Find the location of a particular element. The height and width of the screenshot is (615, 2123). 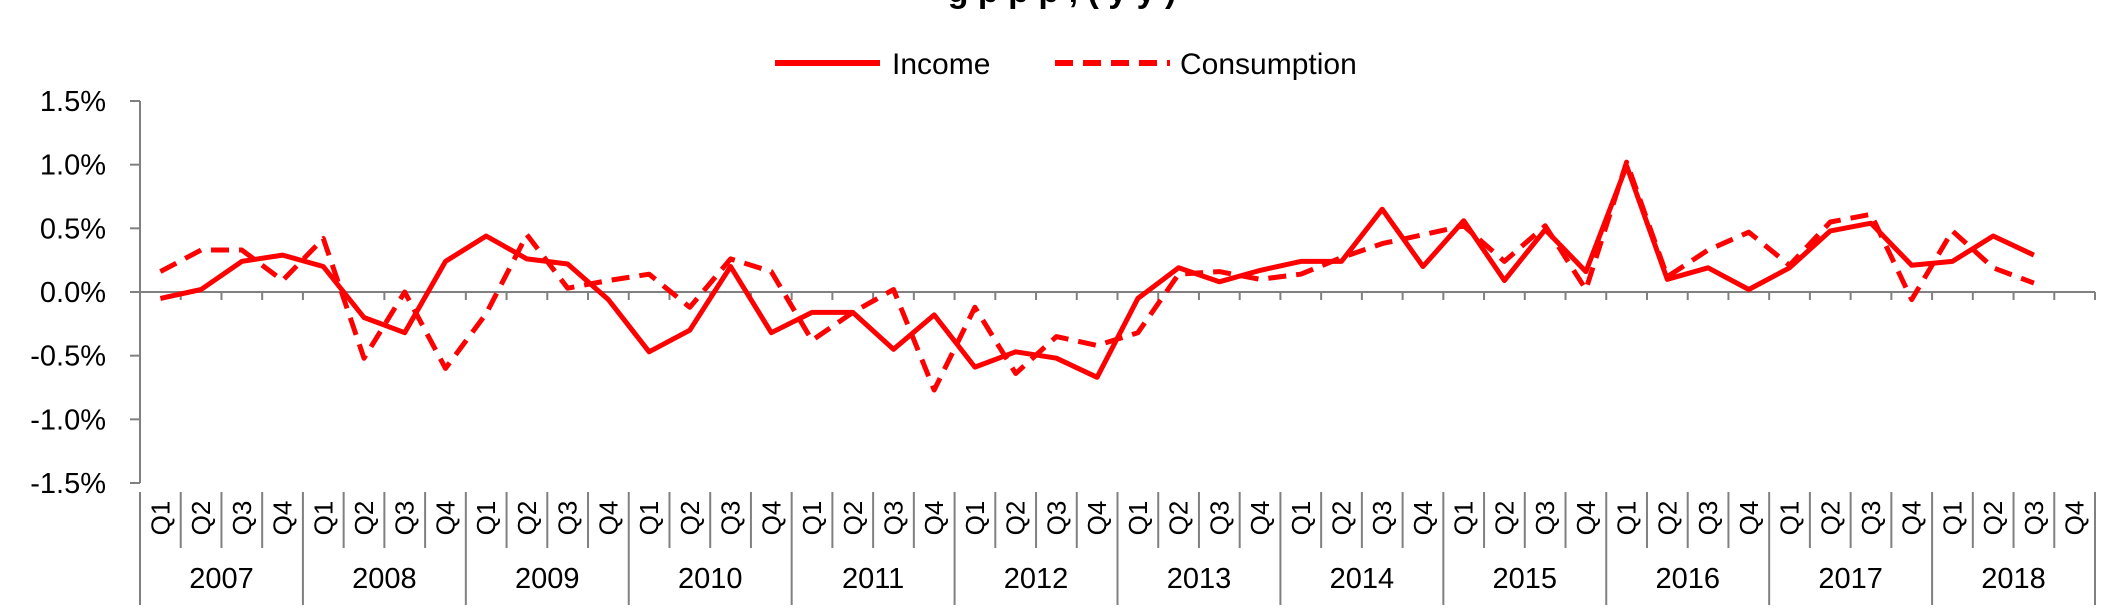

x-tick-label-year: 2011 is located at coordinates (873, 579).